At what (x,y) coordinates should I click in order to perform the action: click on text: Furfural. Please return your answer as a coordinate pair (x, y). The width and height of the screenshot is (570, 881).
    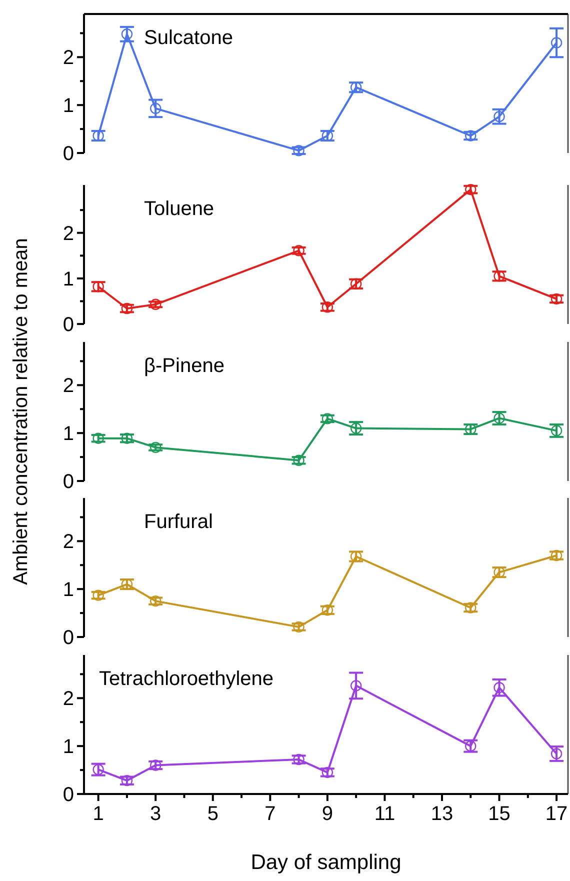
    Looking at the image, I should click on (178, 522).